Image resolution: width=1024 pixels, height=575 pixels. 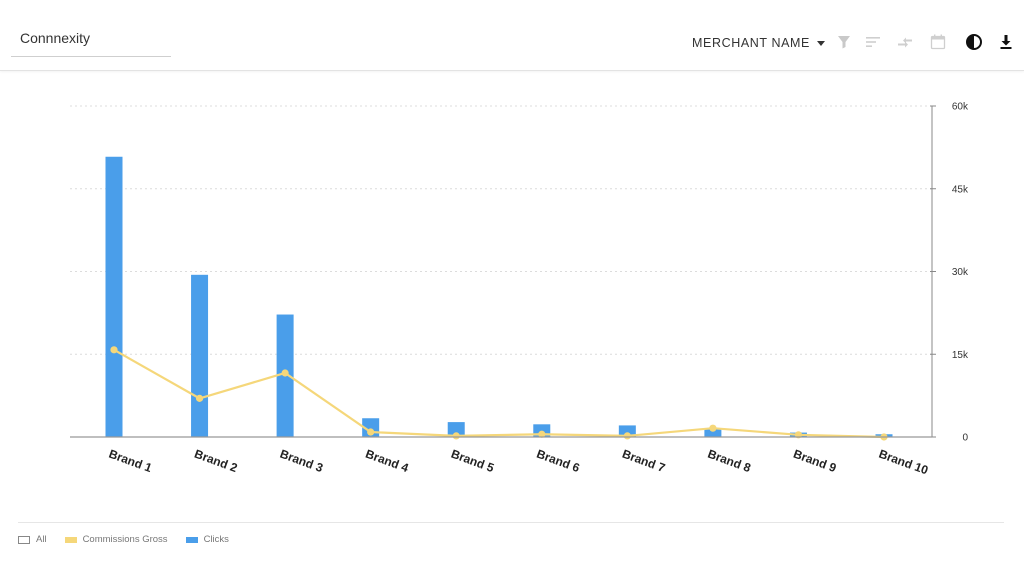 I want to click on x-tick-label: Brand 8, so click(x=729, y=461).